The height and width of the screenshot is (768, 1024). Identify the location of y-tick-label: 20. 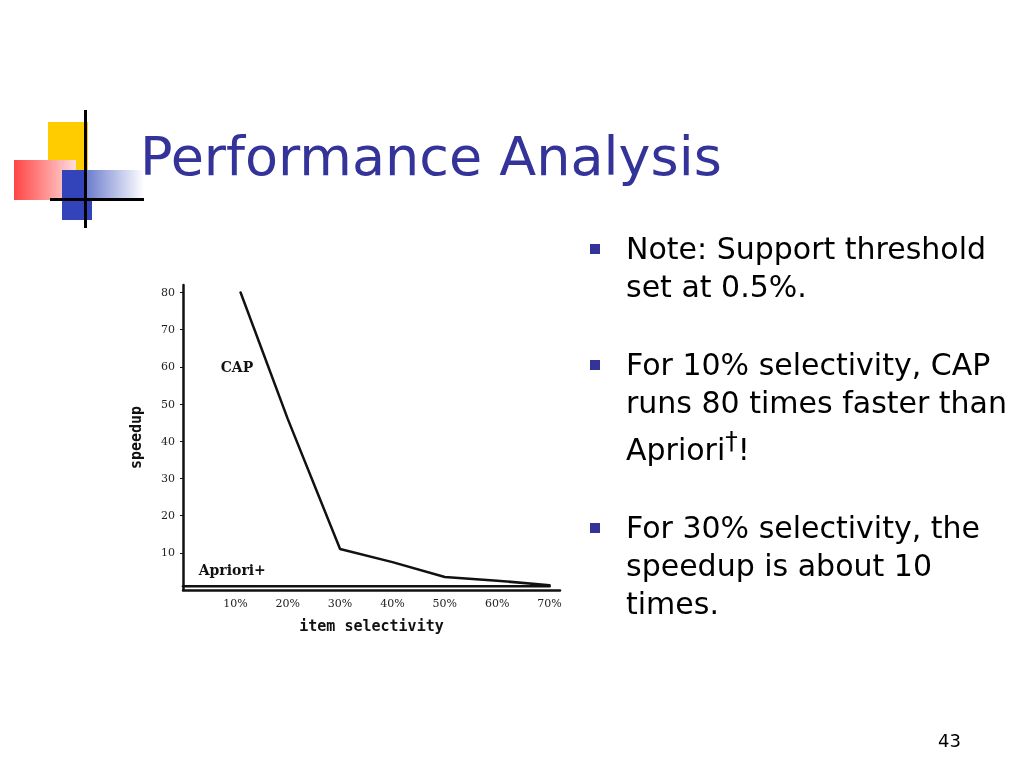
(168, 516).